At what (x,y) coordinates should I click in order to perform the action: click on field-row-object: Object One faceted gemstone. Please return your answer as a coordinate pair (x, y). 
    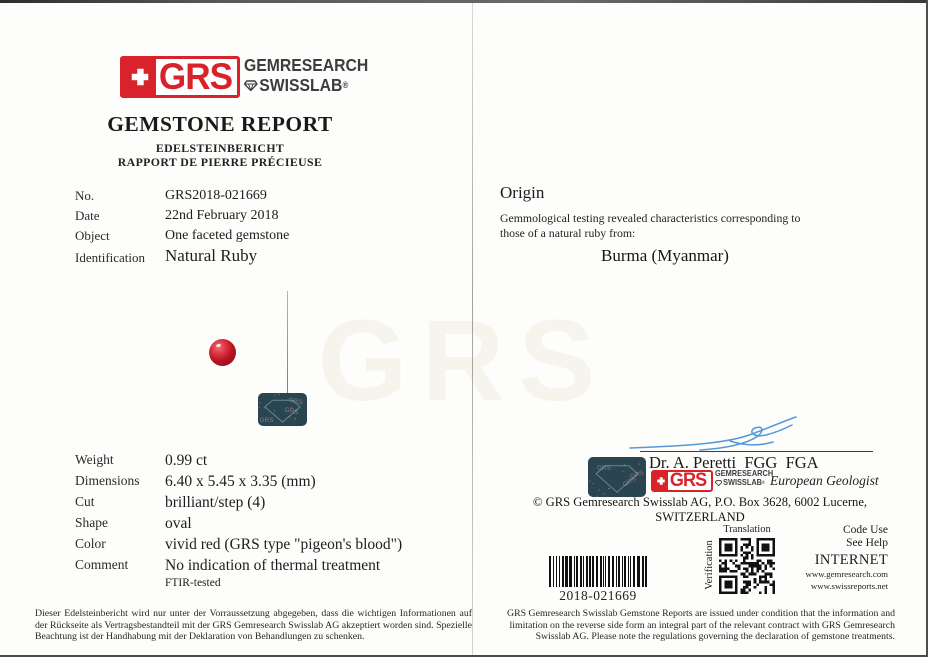
    Looking at the image, I should click on (182, 236).